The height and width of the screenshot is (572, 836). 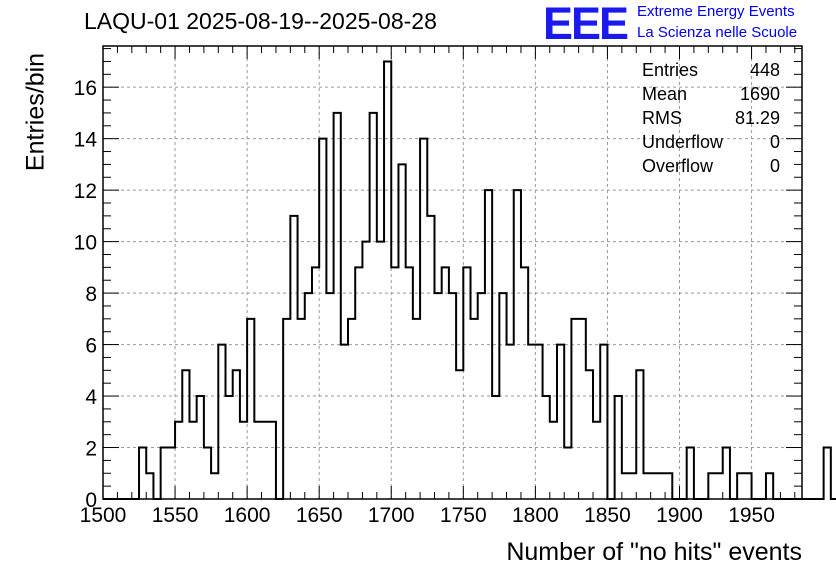 I want to click on stat-entries: Entries 448, so click(x=711, y=70).